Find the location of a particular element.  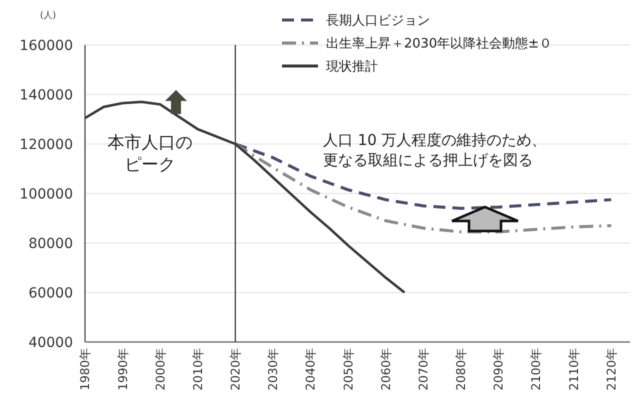

x-tick-label: 2100年 is located at coordinates (536, 369).